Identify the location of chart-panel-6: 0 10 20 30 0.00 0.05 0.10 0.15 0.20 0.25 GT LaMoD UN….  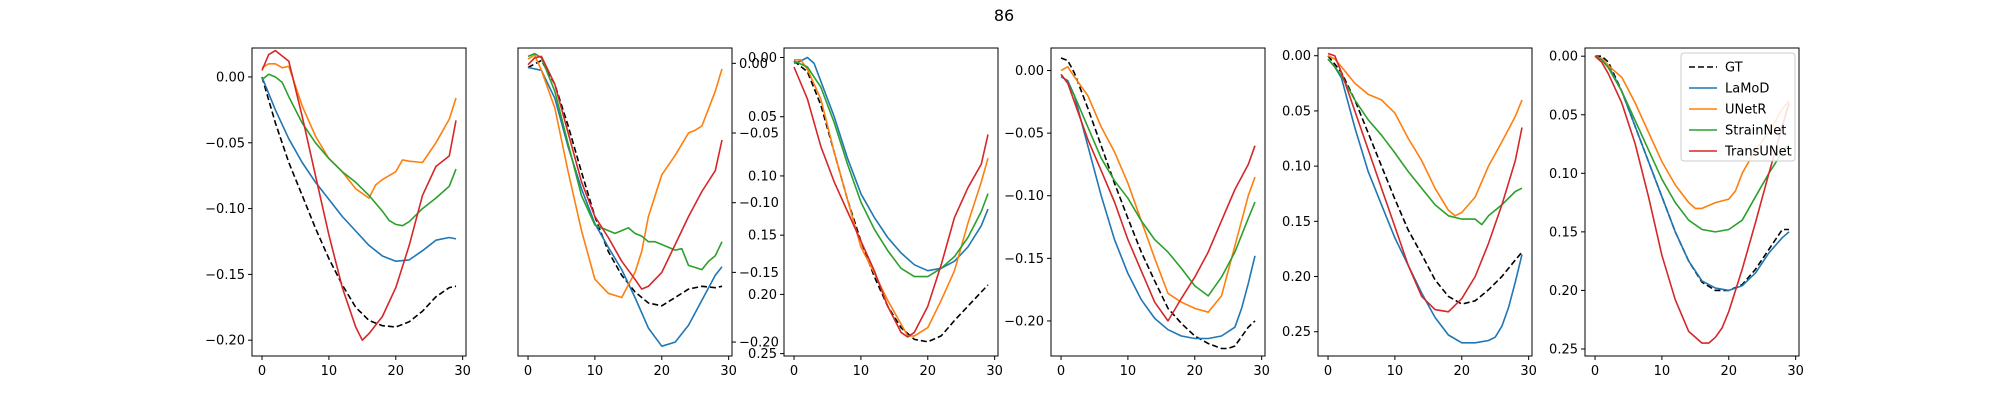
(1676, 213).